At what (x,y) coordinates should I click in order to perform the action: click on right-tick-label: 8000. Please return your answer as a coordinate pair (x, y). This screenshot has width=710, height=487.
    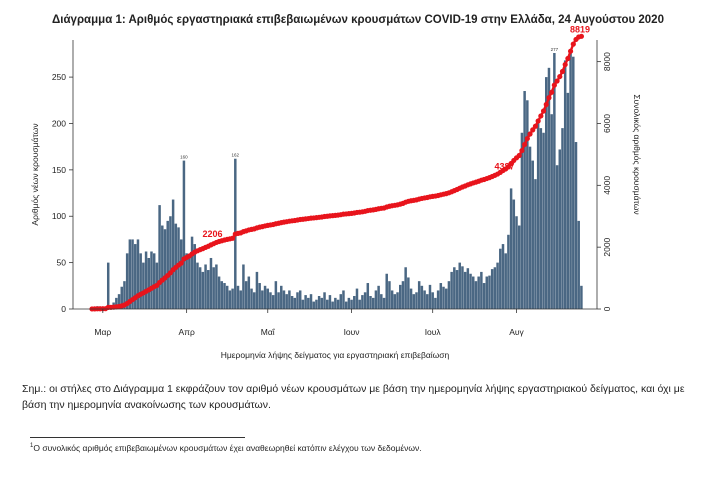
    Looking at the image, I should click on (607, 61).